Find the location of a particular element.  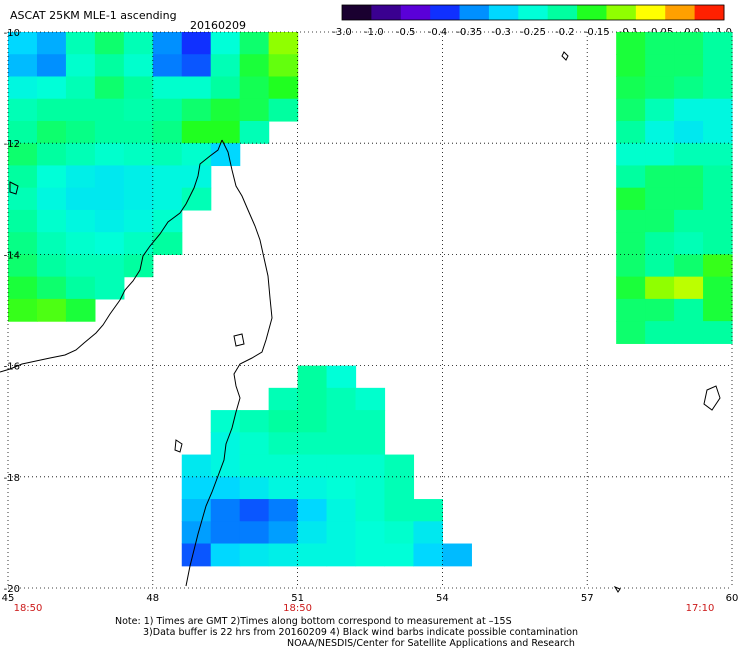

colorbar-label: -0.15 is located at coordinates (597, 32).